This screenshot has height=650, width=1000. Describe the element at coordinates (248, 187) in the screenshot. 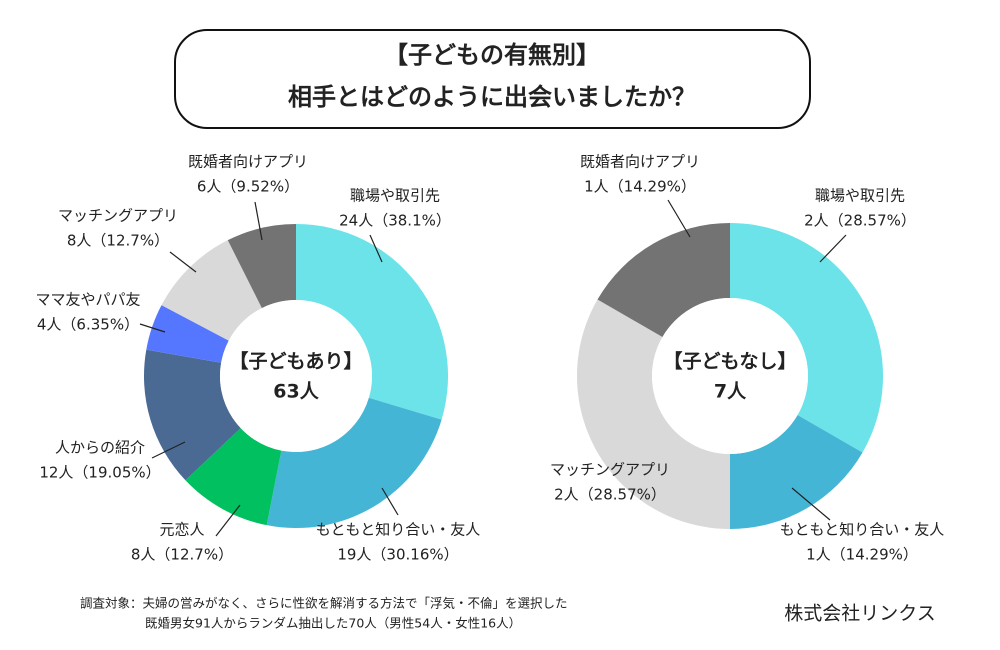

I see `value-label: 6人（9.52%）` at that location.